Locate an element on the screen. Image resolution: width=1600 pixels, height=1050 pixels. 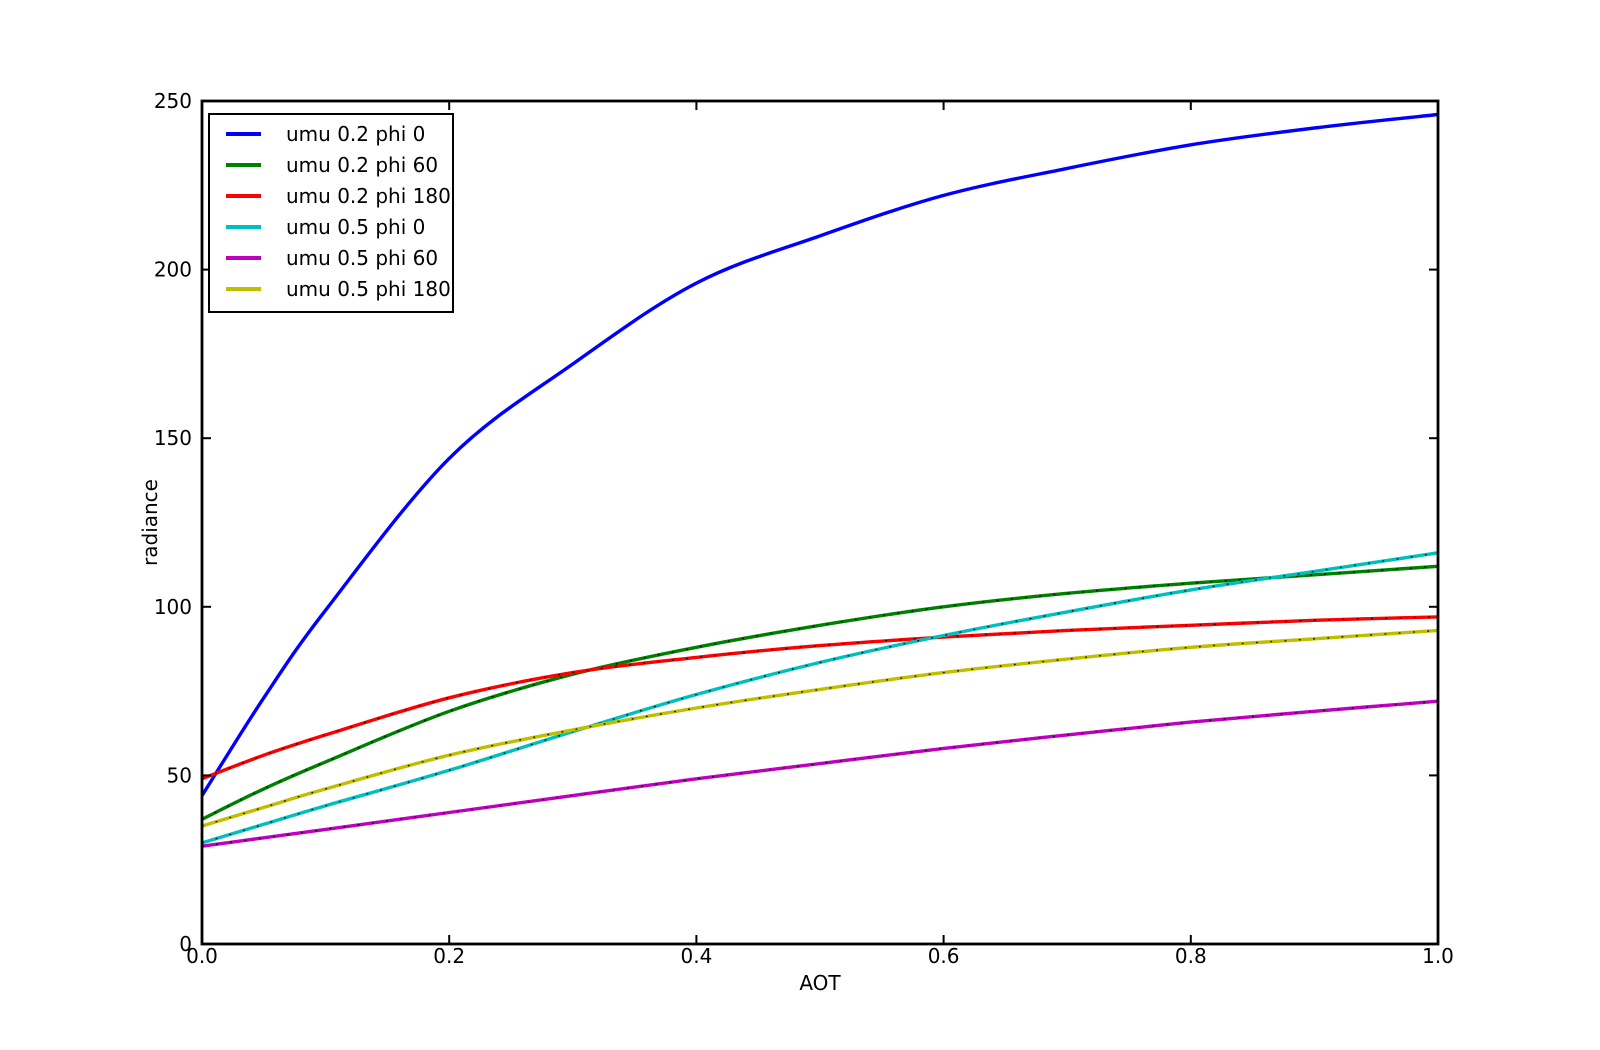
legend-entry-label: umu 0.2 phi 0 is located at coordinates (356, 133).